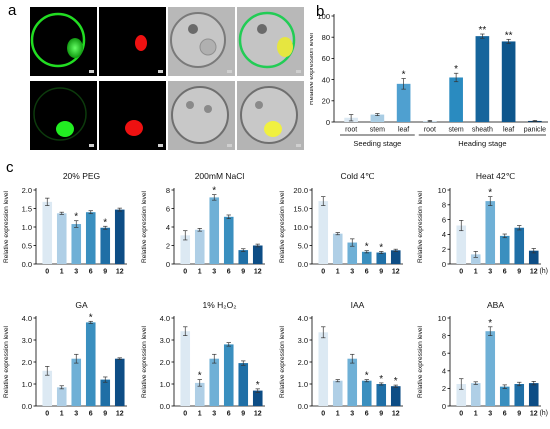 This screenshot has width=550, height=429. I want to click on chart-title: ABA, so click(495, 305).